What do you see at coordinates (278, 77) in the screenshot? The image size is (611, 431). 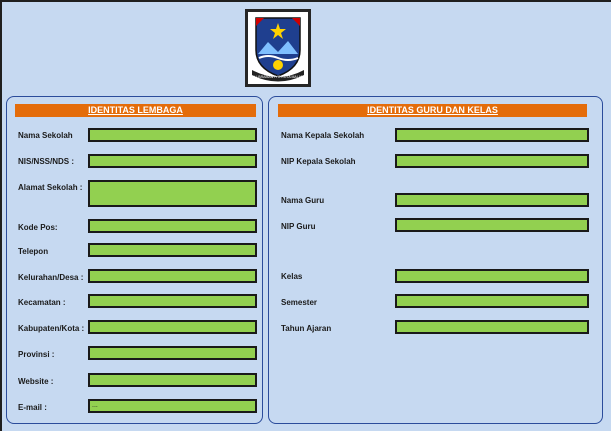 I see `logo-motto: BALI BRAMANTYO KOTA MALANG` at bounding box center [278, 77].